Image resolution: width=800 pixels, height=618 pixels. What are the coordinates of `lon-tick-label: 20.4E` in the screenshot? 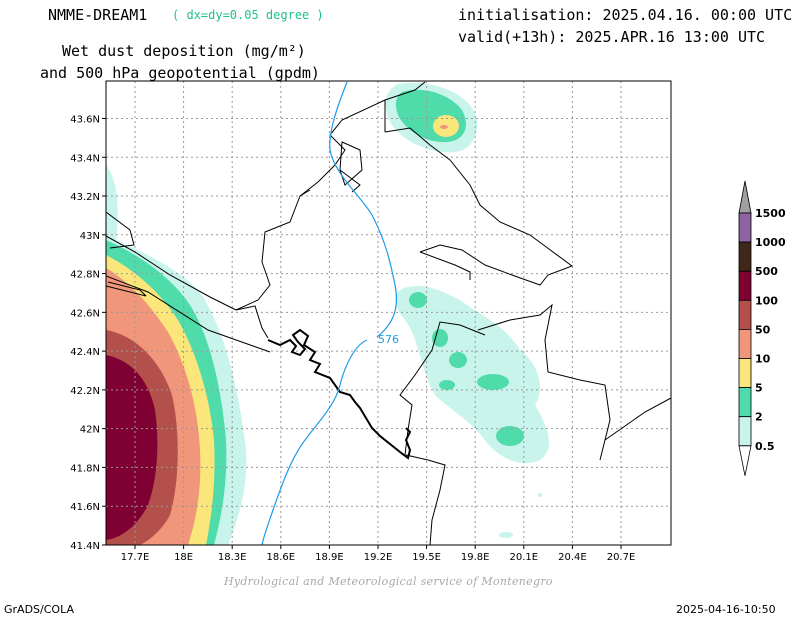 It's located at (572, 557).